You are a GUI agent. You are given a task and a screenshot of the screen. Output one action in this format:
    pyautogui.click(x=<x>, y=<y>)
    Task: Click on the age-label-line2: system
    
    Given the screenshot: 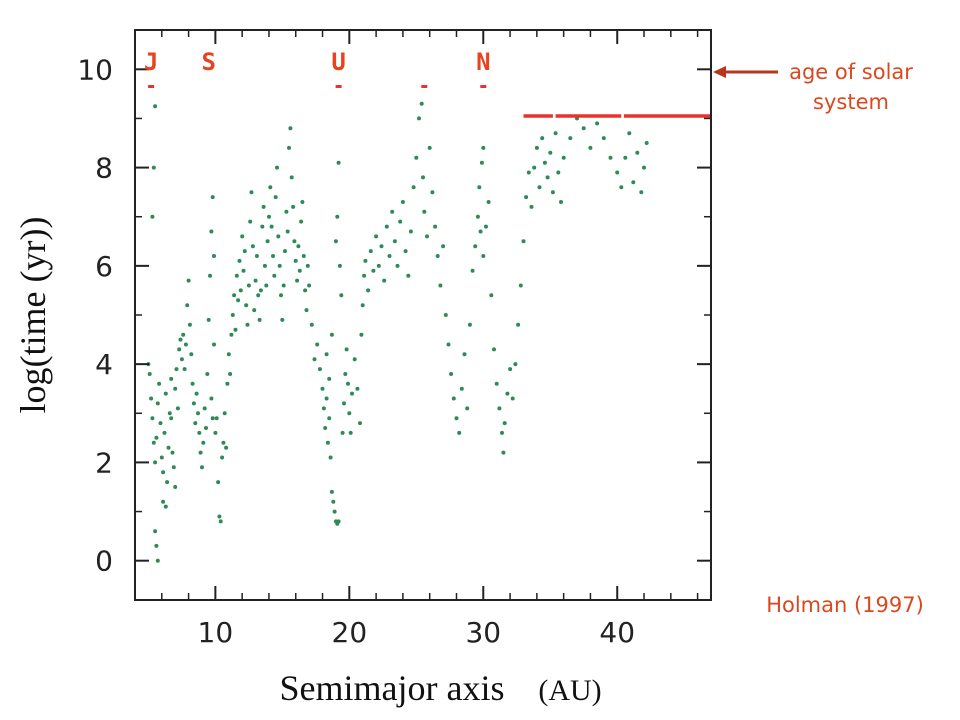 What is the action you would take?
    pyautogui.click(x=851, y=102)
    